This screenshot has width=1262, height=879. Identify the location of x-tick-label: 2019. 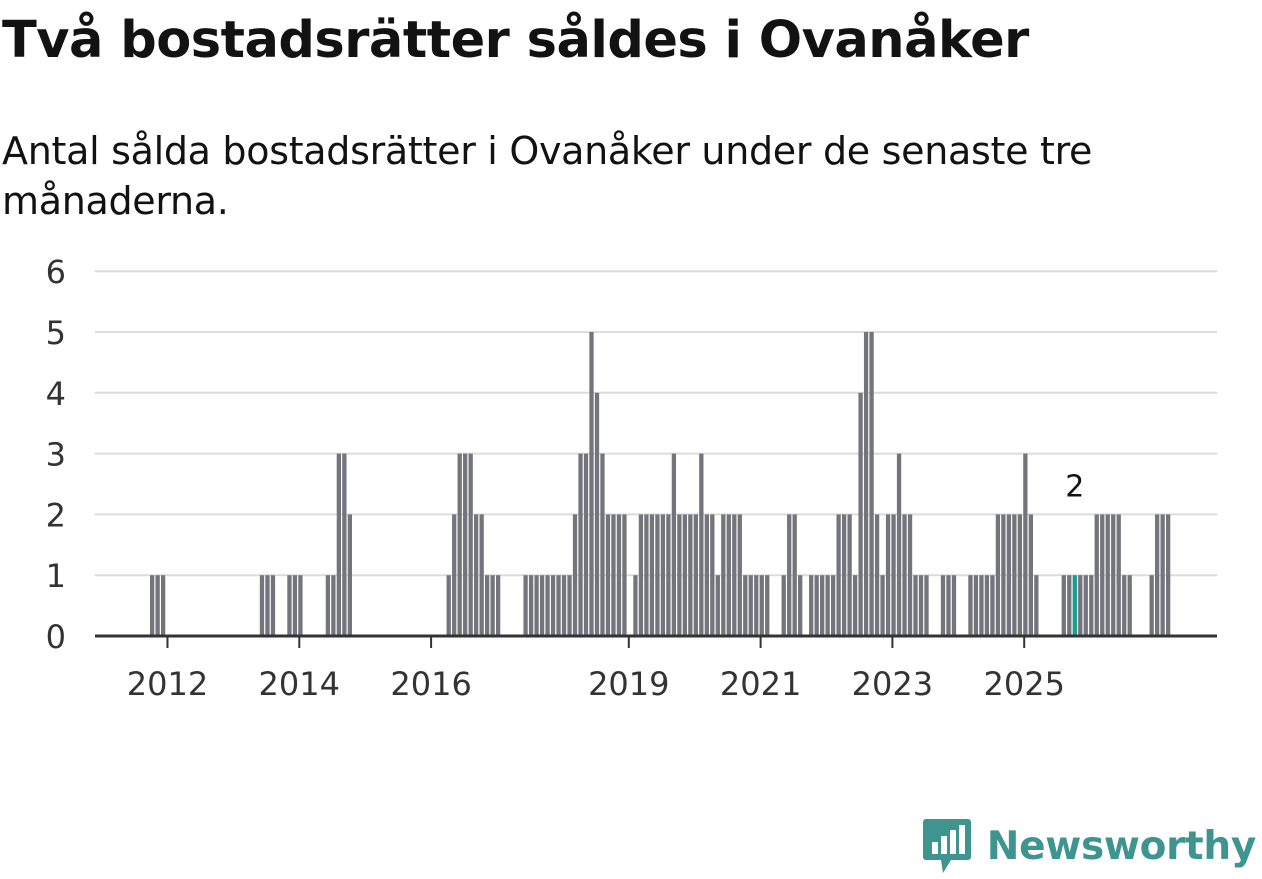
(628, 684).